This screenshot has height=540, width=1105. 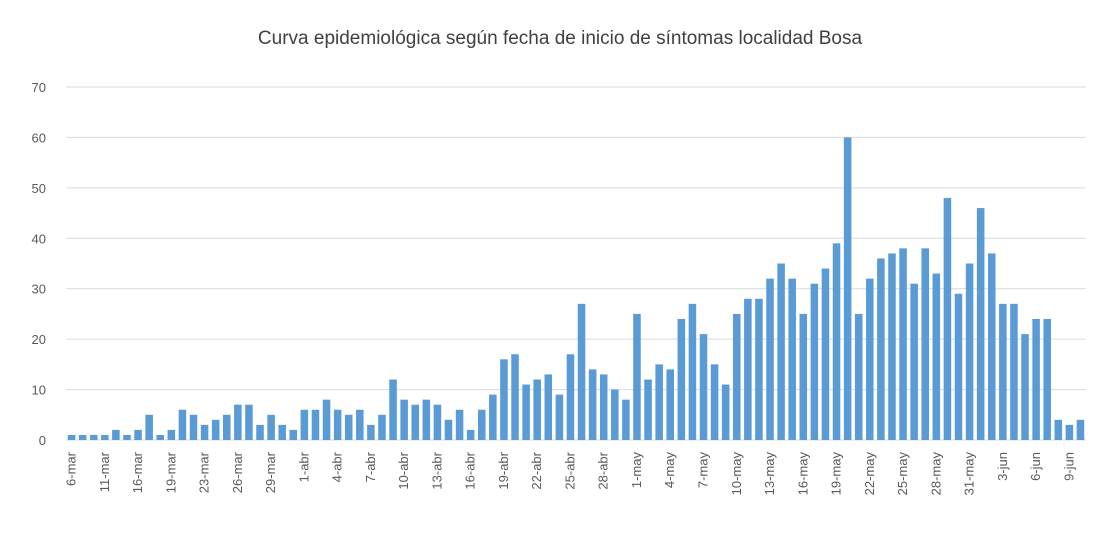 I want to click on x-tick-label: 25-abr, so click(x=569, y=470).